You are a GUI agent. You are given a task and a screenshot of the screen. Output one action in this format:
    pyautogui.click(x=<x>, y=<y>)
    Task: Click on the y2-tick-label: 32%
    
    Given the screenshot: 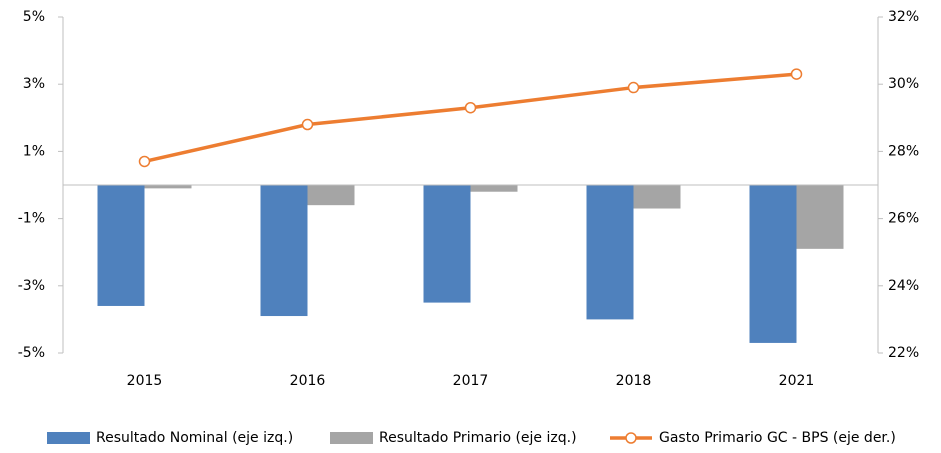 What is the action you would take?
    pyautogui.click(x=903, y=17)
    